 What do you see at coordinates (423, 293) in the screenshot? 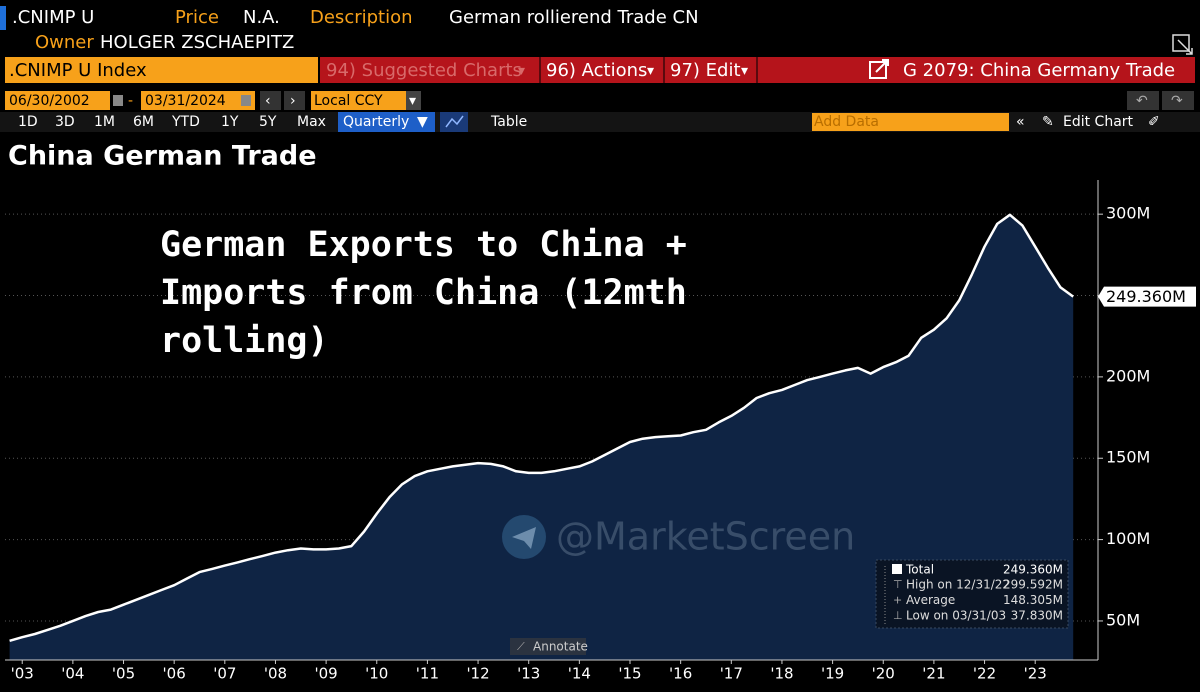
I see `annotation: Imports from China (12mth` at bounding box center [423, 293].